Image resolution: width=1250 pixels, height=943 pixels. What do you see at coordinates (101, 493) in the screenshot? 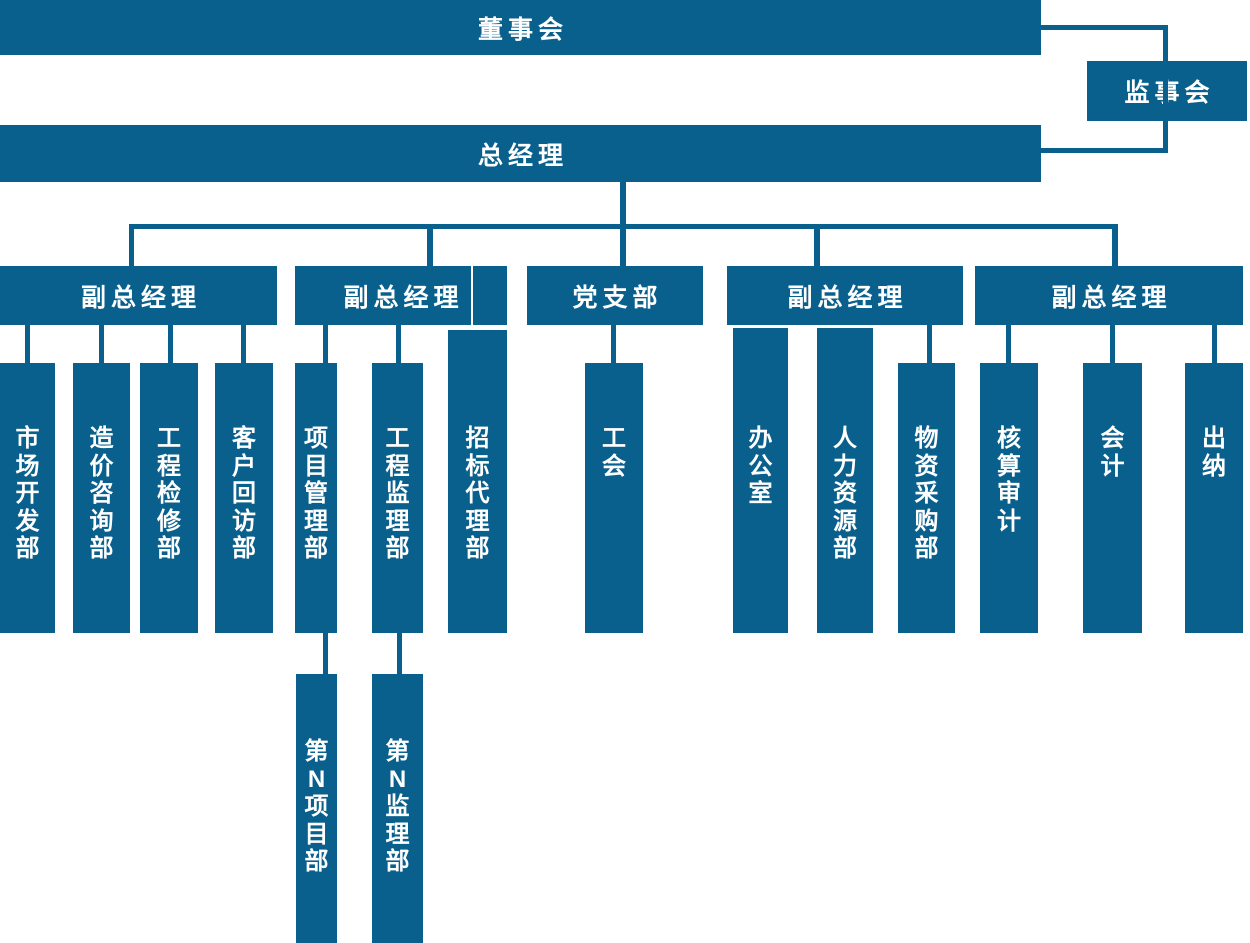
I see `dept-label: 造价咨询部` at bounding box center [101, 493].